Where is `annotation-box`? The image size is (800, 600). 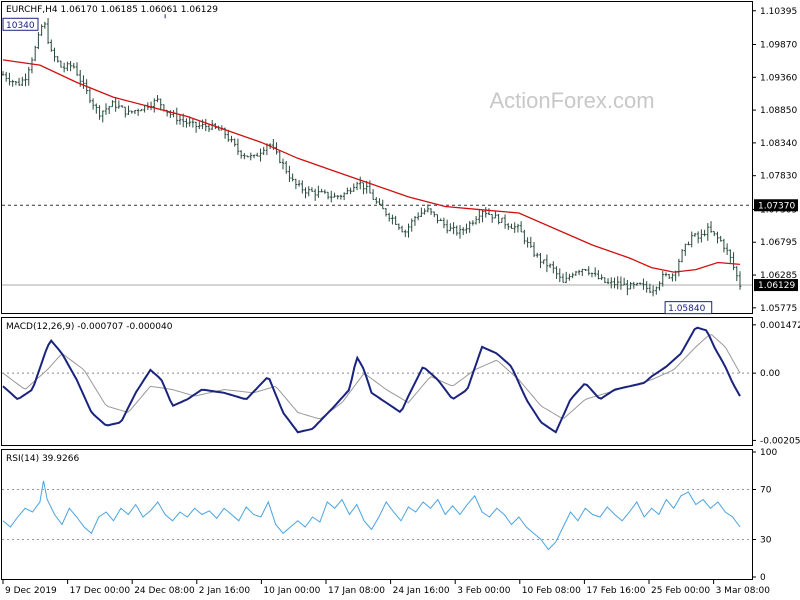 annotation-box is located at coordinates (688, 308).